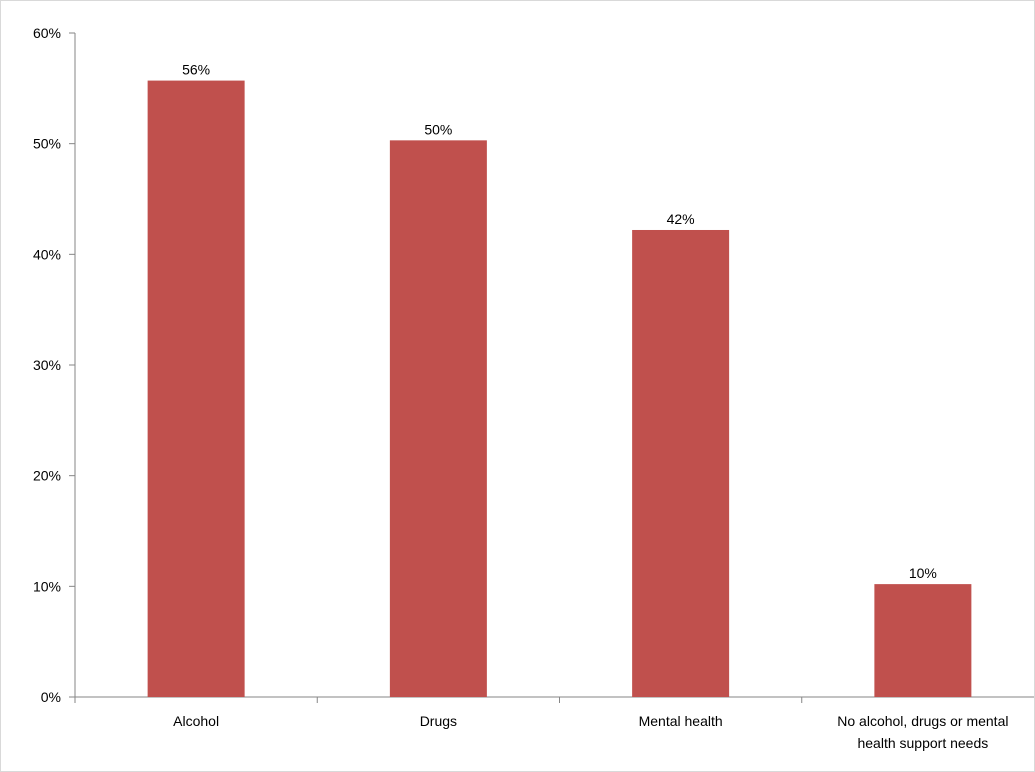 Image resolution: width=1035 pixels, height=772 pixels. Describe the element at coordinates (923, 573) in the screenshot. I see `data-label: 10%` at that location.